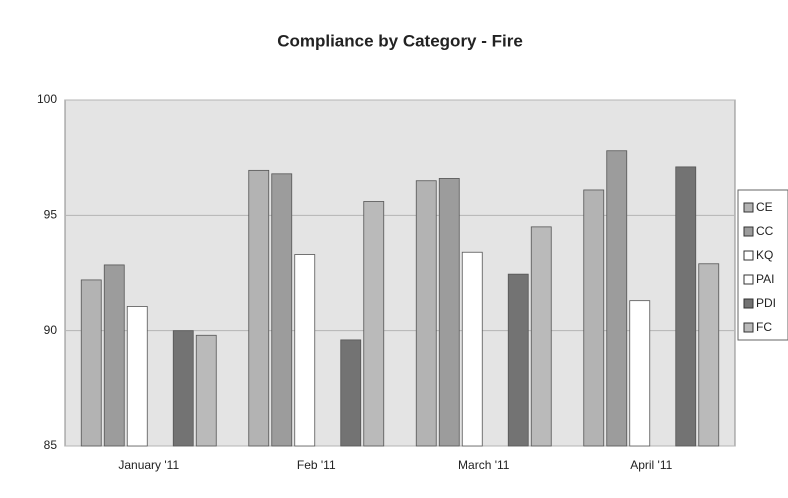  I want to click on x-tick-label: March '11, so click(484, 465).